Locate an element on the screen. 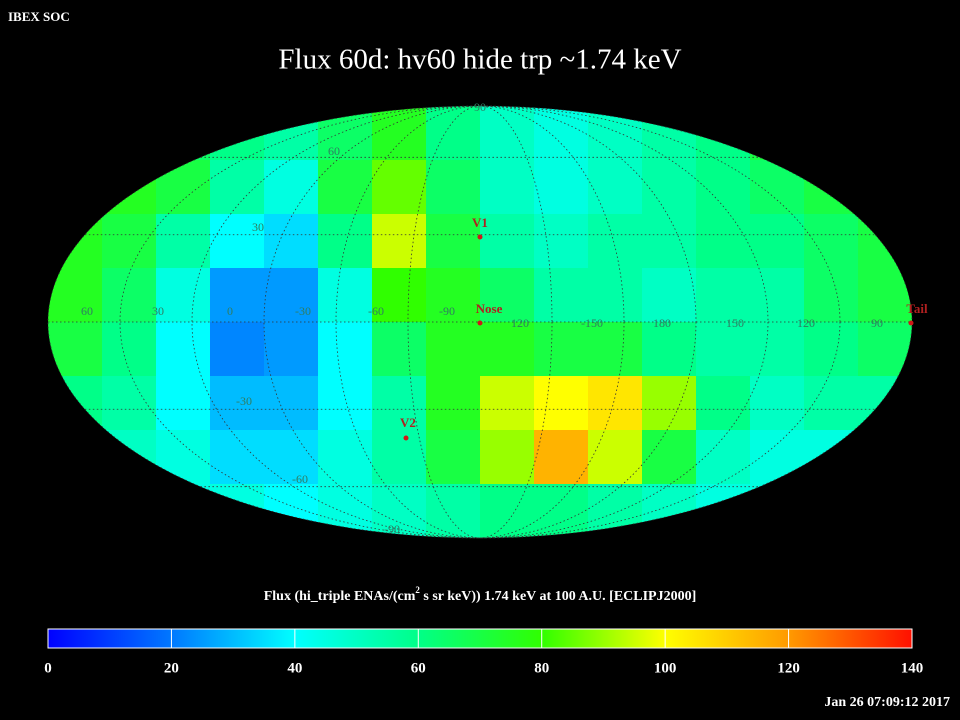 Image resolution: width=960 pixels, height=720 pixels. latitude-label: 60 is located at coordinates (334, 151).